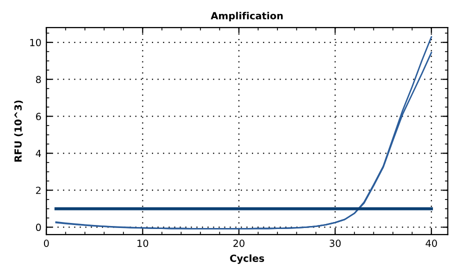 This screenshot has height=276, width=464. Describe the element at coordinates (143, 243) in the screenshot. I see `x-tick-label: 10` at that location.